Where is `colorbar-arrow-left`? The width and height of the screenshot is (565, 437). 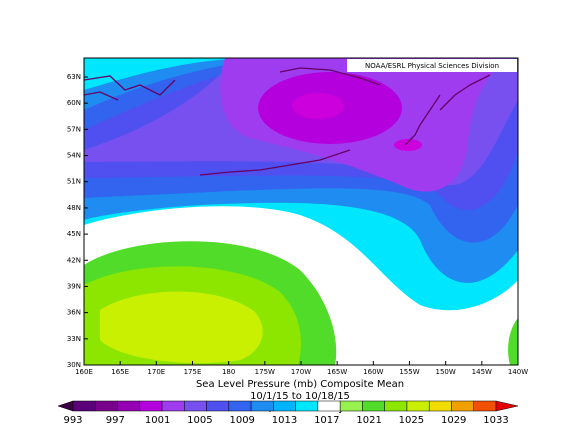
colorbar-arrow-left is located at coordinates (65, 406).